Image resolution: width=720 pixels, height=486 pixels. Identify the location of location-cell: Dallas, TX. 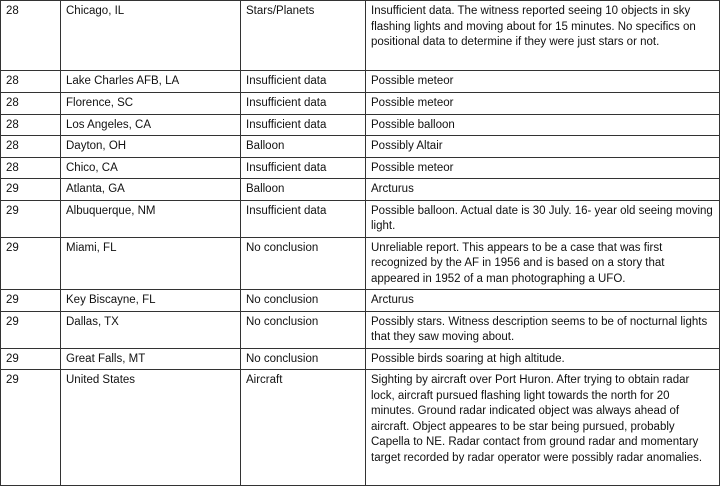
(150, 329).